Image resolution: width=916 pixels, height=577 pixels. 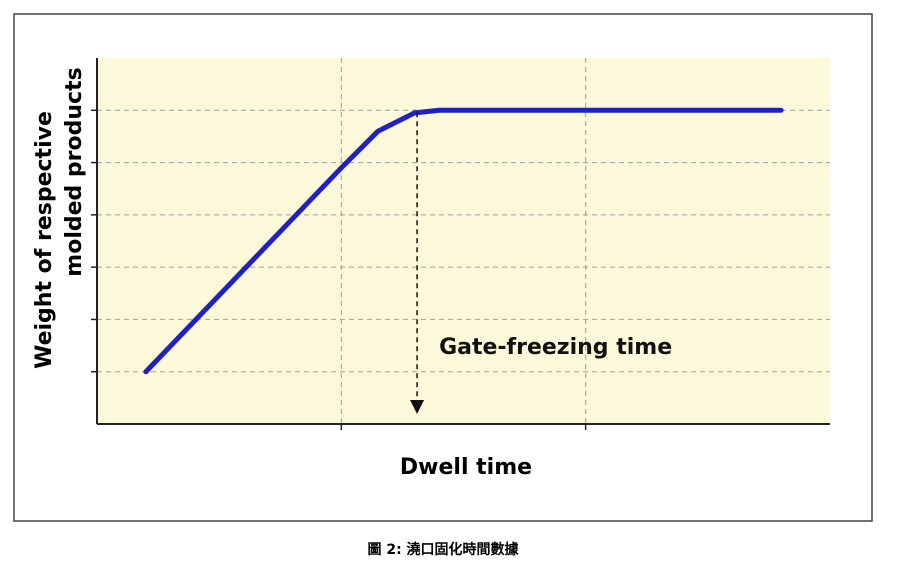 What do you see at coordinates (417, 407) in the screenshot?
I see `arrow-head` at bounding box center [417, 407].